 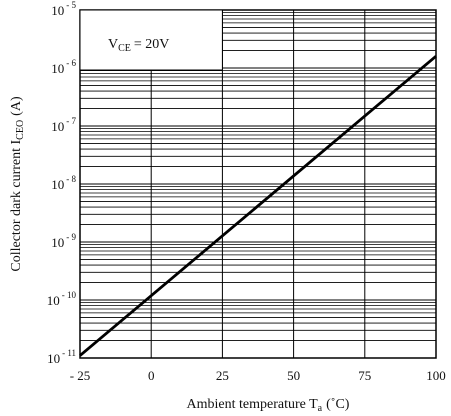 What do you see at coordinates (16, 205) in the screenshot?
I see `y-axis-title-main: Collector dark current I` at bounding box center [16, 205].